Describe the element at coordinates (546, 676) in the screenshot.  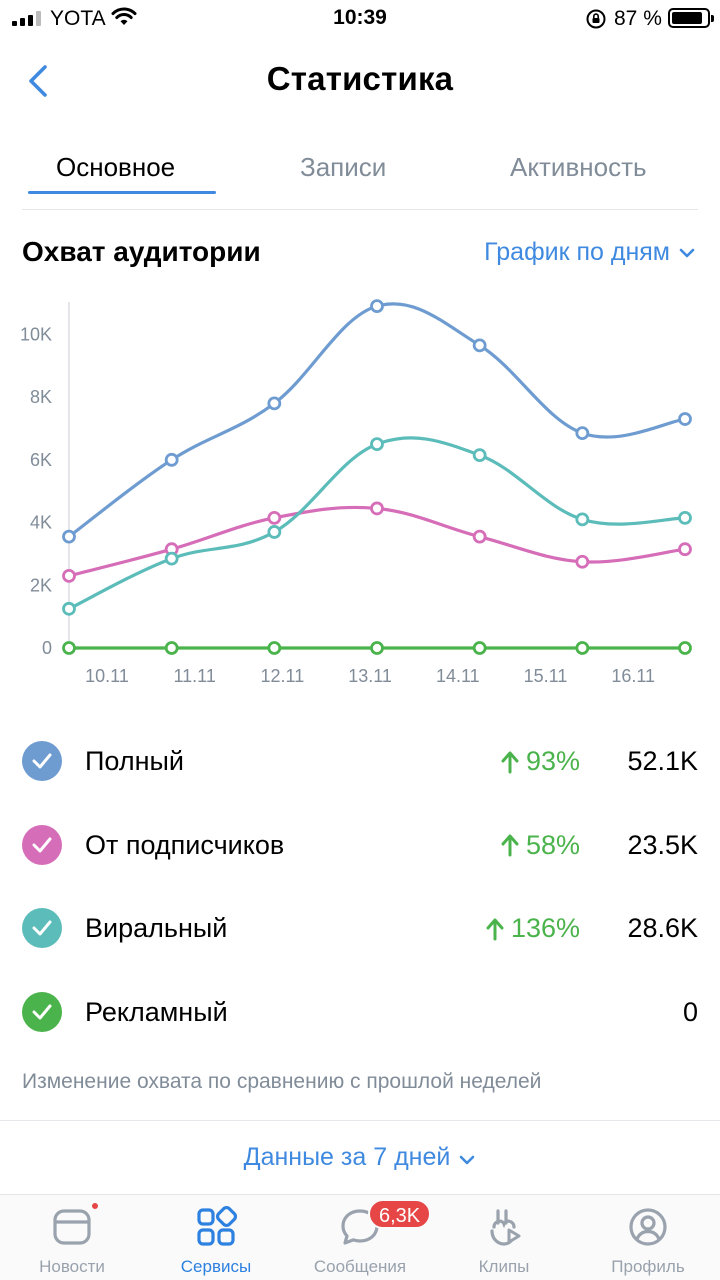
I see `x-tick-label: 15.11` at that location.